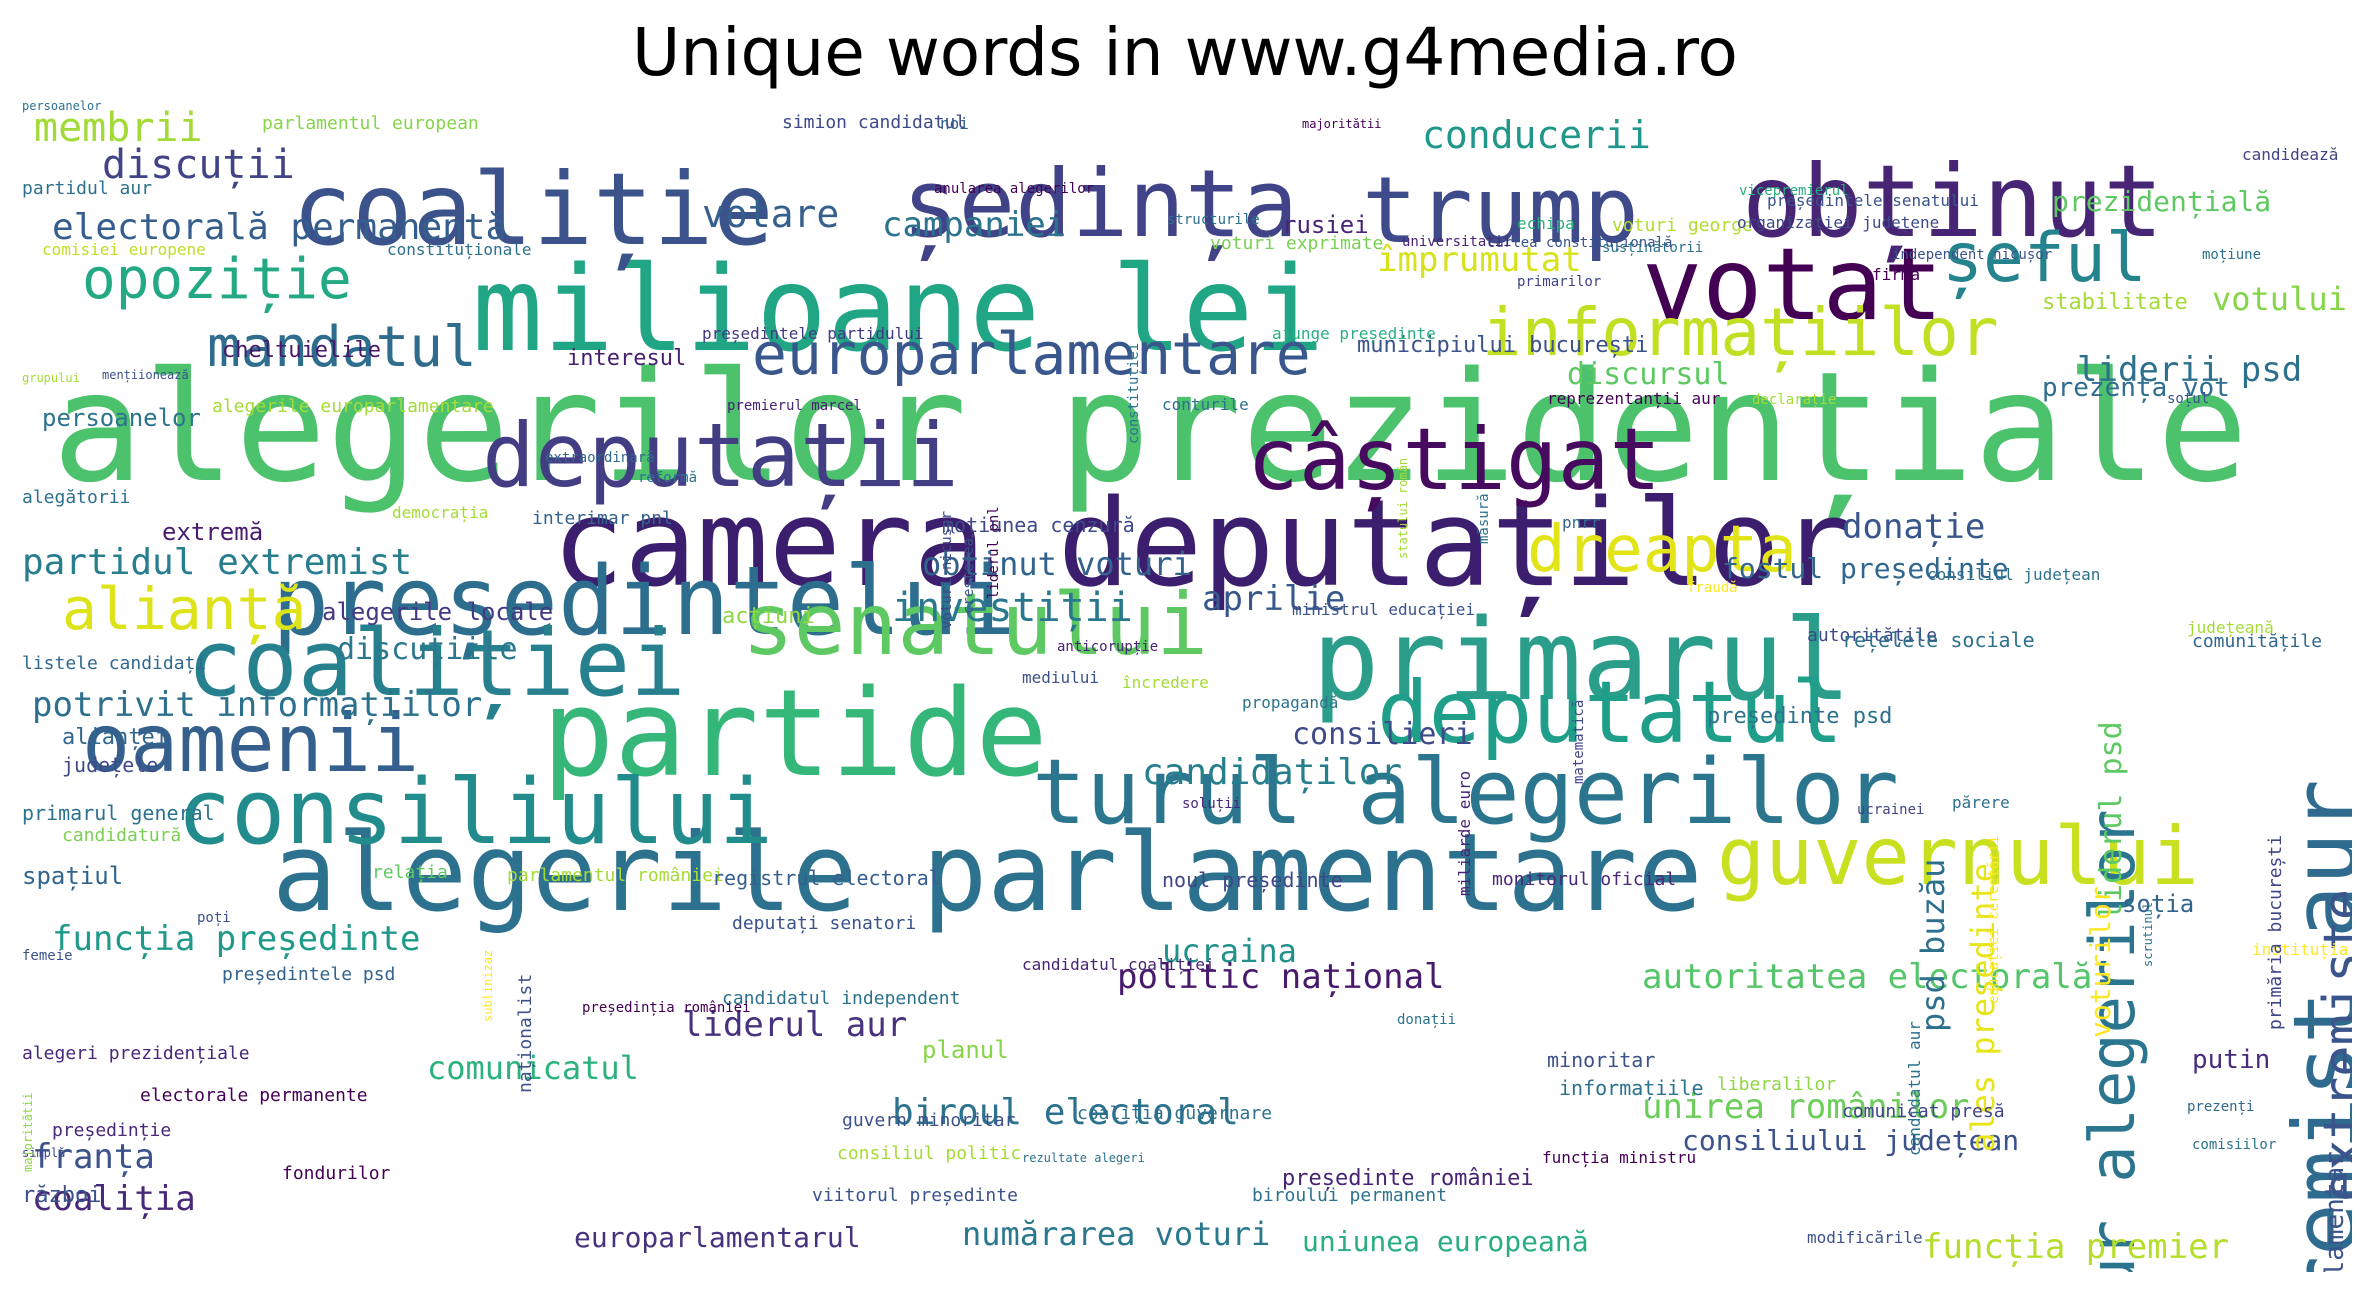 The image size is (2370, 1292). What do you see at coordinates (236, 939) in the screenshot?
I see `word-52: funcția președinte` at bounding box center [236, 939].